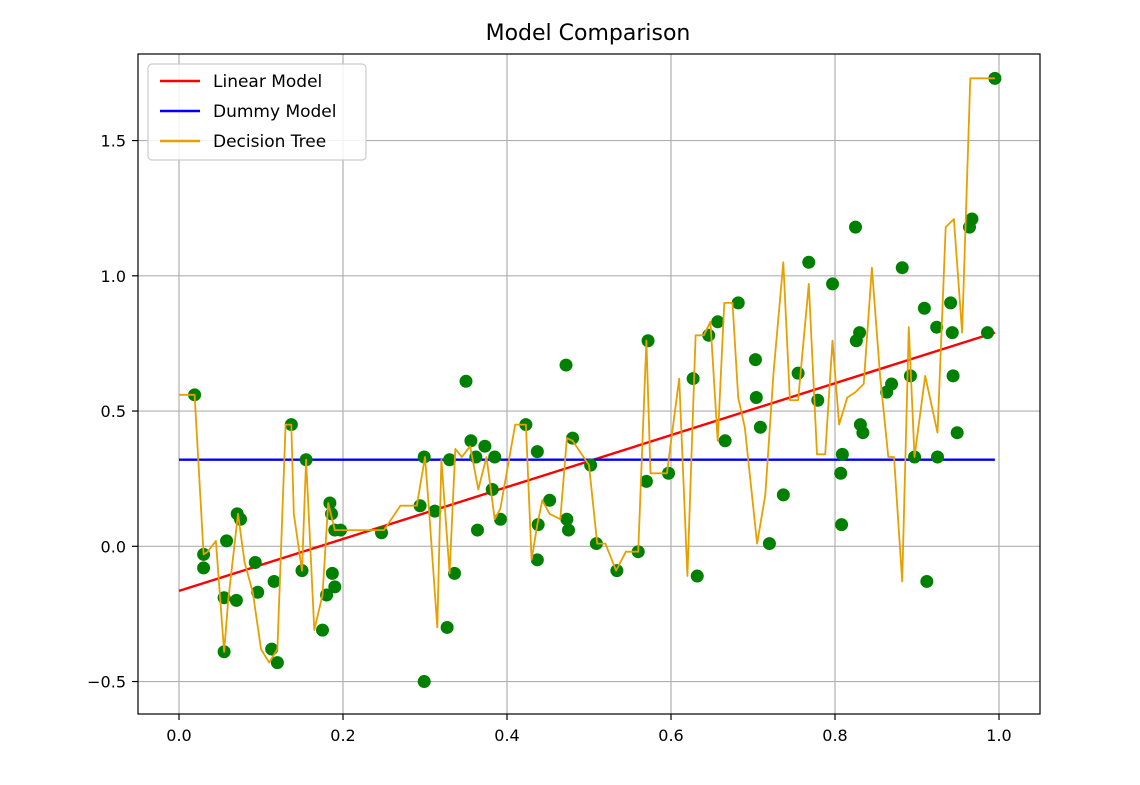  Describe the element at coordinates (589, 729) in the screenshot. I see `x-axis-ticks: 0.0 0.2 0.4 0.6 0.8 1.0` at that location.